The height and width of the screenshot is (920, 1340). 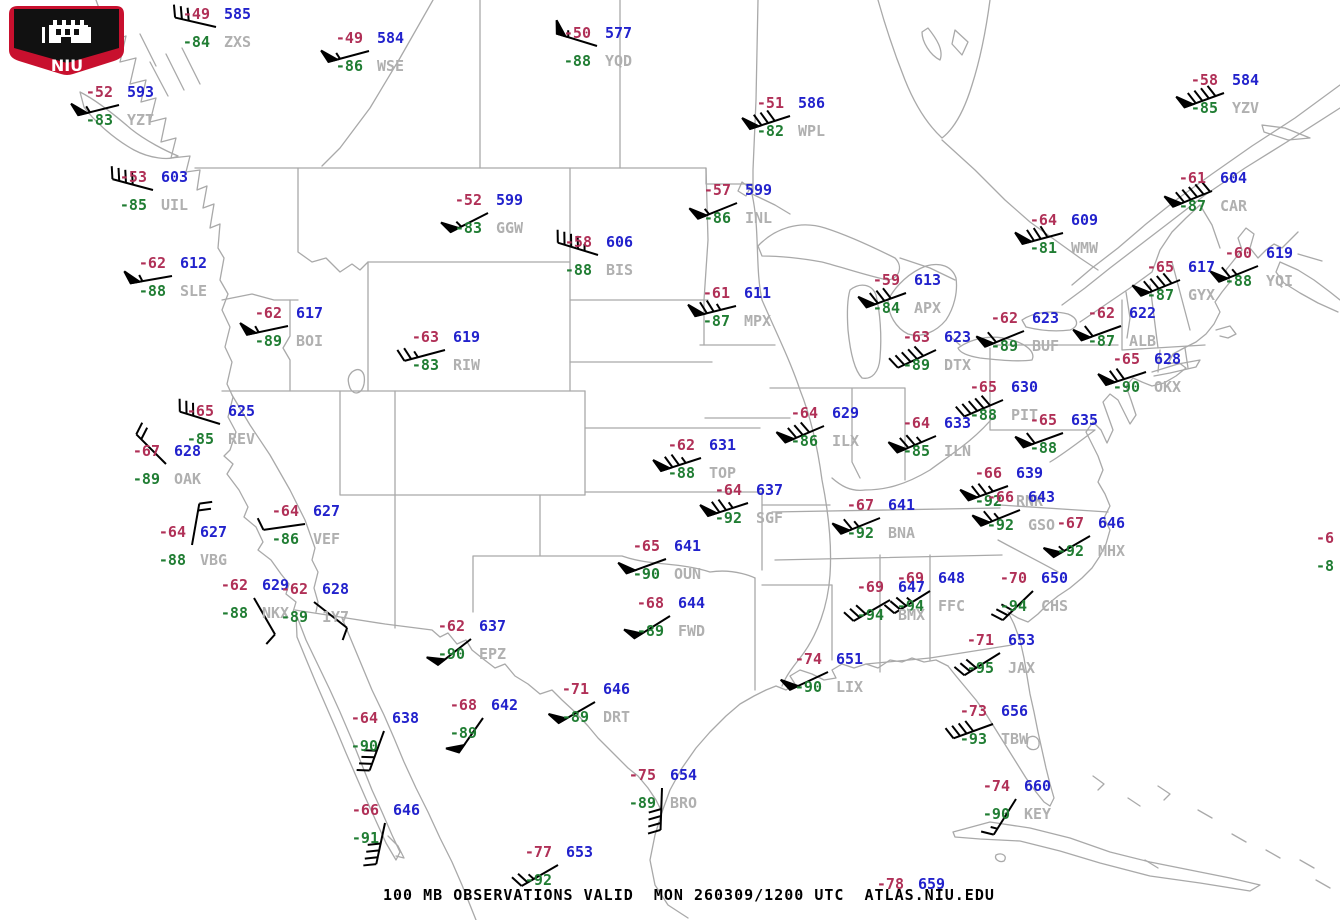 What do you see at coordinates (67, 65) in the screenshot?
I see `niu-logo-text: NIU` at bounding box center [67, 65].